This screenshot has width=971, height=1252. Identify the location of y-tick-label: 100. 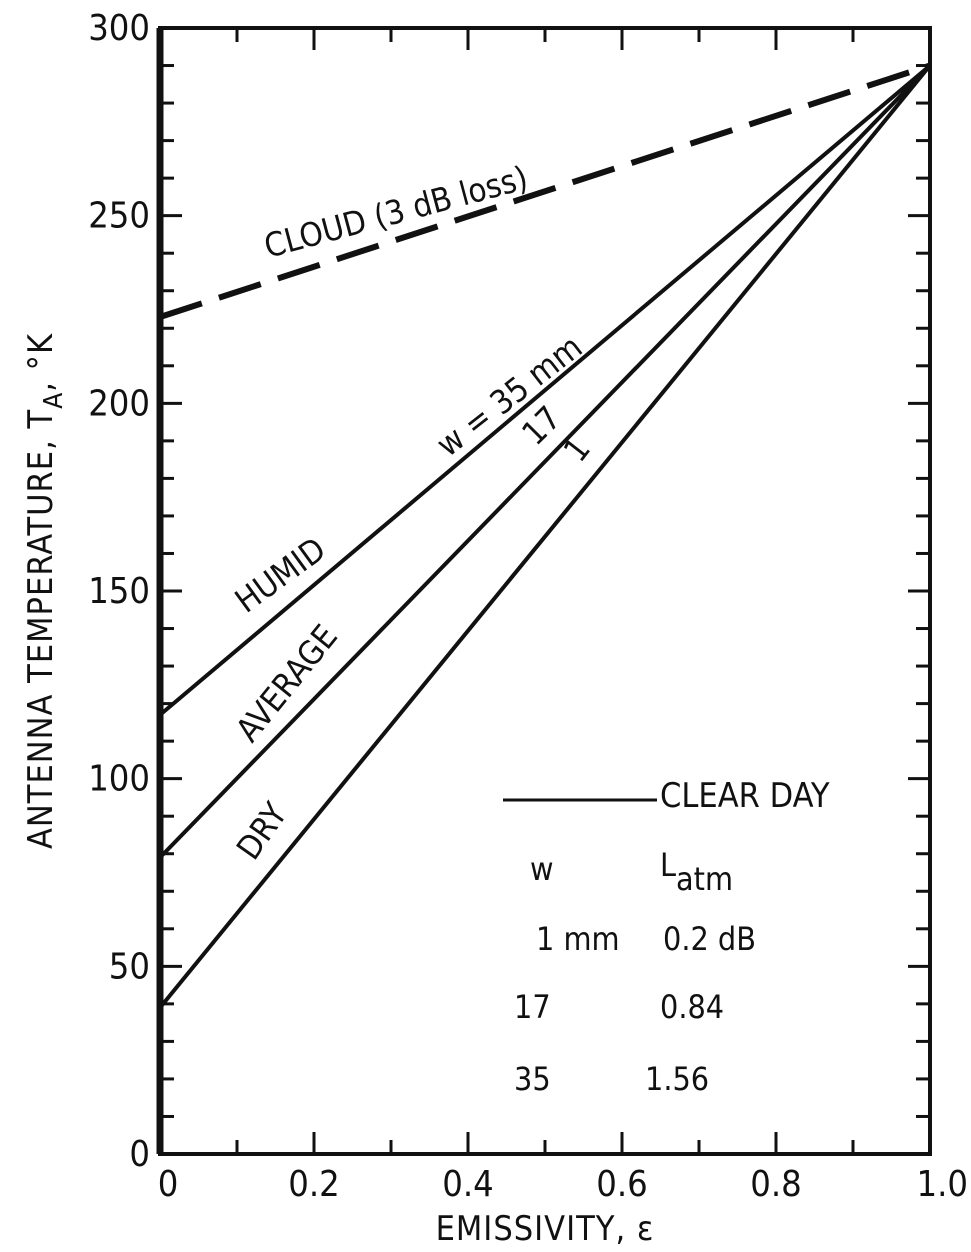
(119, 779).